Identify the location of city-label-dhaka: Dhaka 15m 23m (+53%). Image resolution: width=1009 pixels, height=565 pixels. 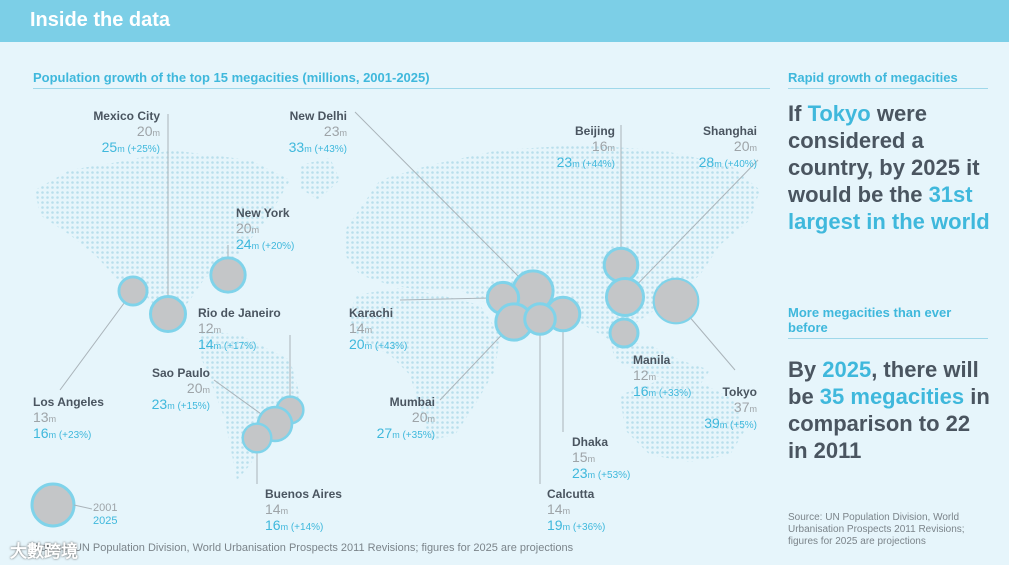
(601, 458).